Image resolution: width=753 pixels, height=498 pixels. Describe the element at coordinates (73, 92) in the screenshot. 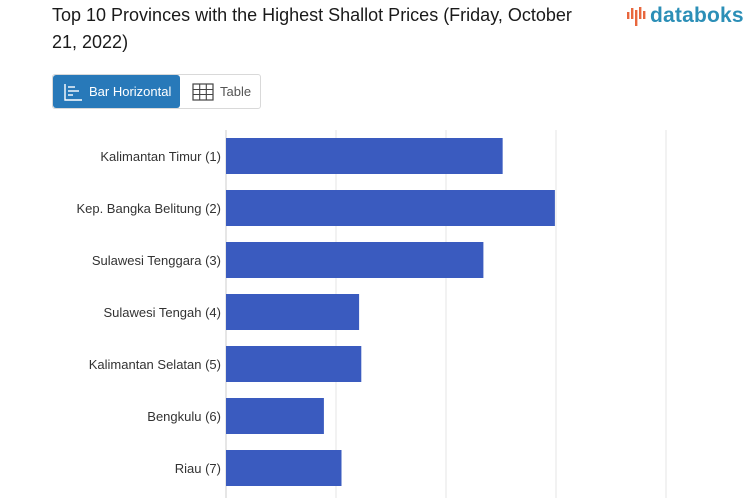

I see `bar-chart-icon` at that location.